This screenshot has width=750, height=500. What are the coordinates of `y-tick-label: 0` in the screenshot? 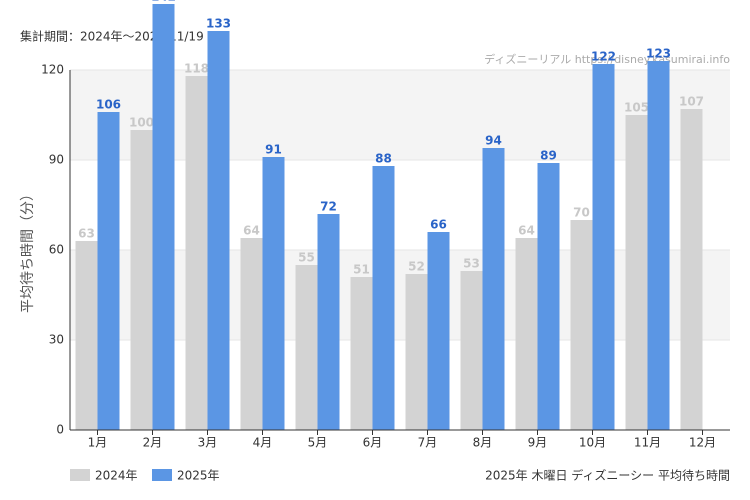 It's located at (60, 430).